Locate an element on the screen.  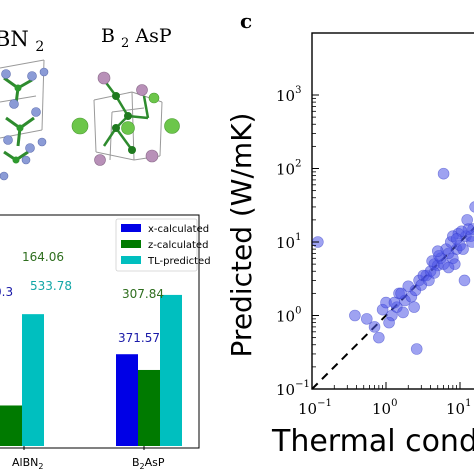
scatter-y-tick-label: 10¹ is located at coordinates (288, 242).